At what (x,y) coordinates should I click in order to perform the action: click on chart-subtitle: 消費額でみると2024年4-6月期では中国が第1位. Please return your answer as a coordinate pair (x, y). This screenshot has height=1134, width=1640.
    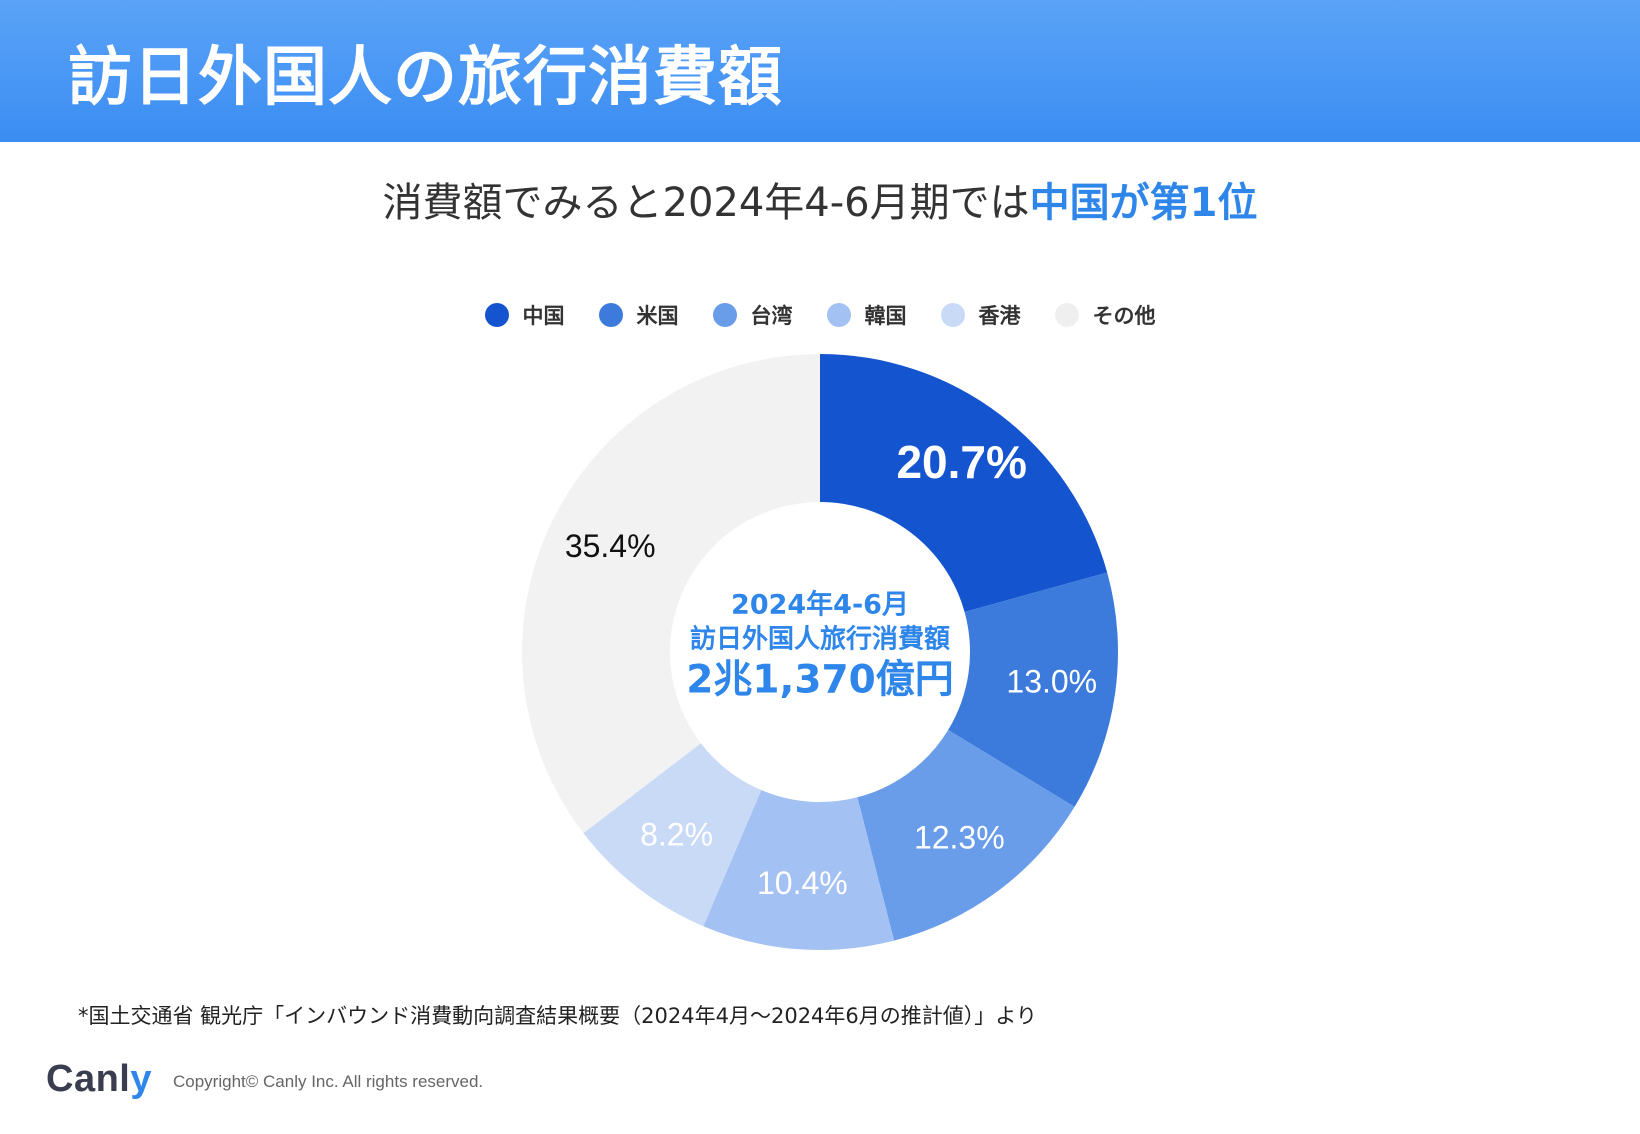
    Looking at the image, I should click on (820, 199).